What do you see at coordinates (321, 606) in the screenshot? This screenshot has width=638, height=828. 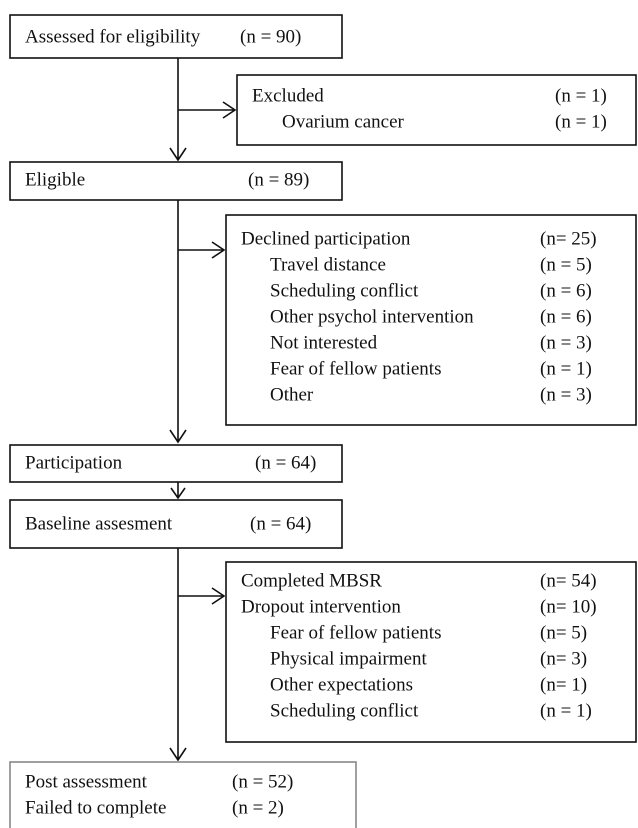 I see `node-label: Dropout intervention` at bounding box center [321, 606].